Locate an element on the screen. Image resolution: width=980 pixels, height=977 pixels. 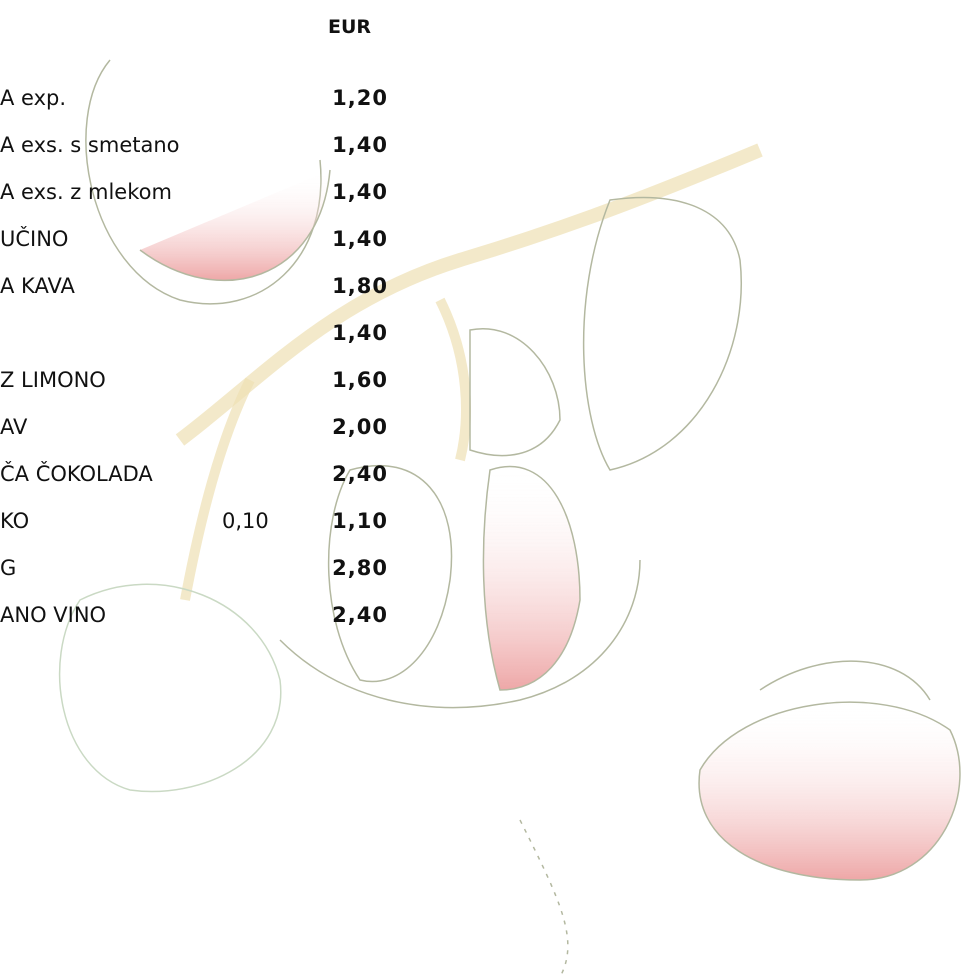
item-name: G is located at coordinates (8, 568).